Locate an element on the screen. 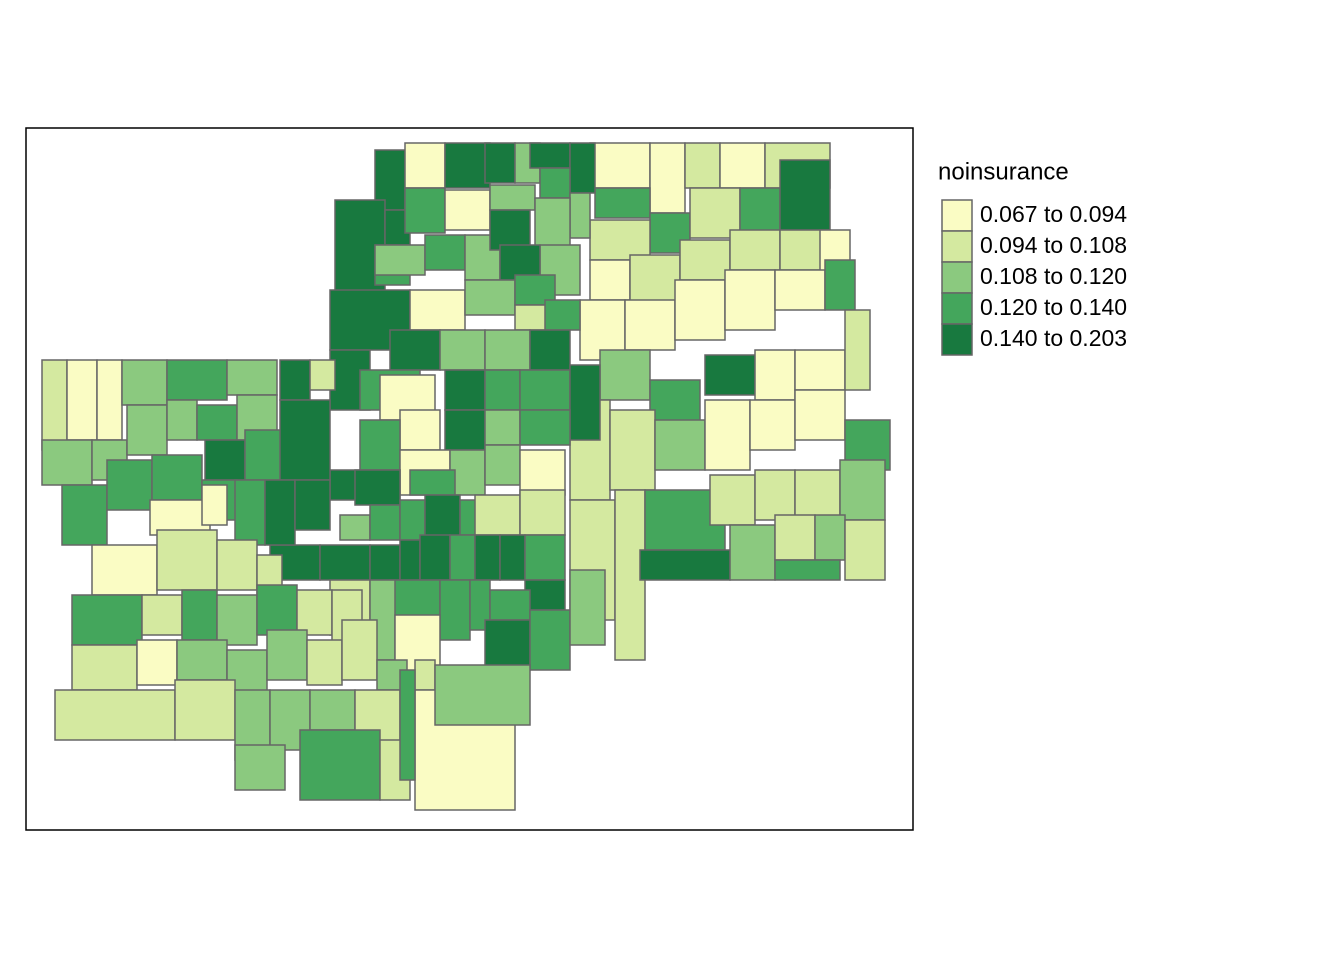  legend-title: noinsurance is located at coordinates (1003, 171).